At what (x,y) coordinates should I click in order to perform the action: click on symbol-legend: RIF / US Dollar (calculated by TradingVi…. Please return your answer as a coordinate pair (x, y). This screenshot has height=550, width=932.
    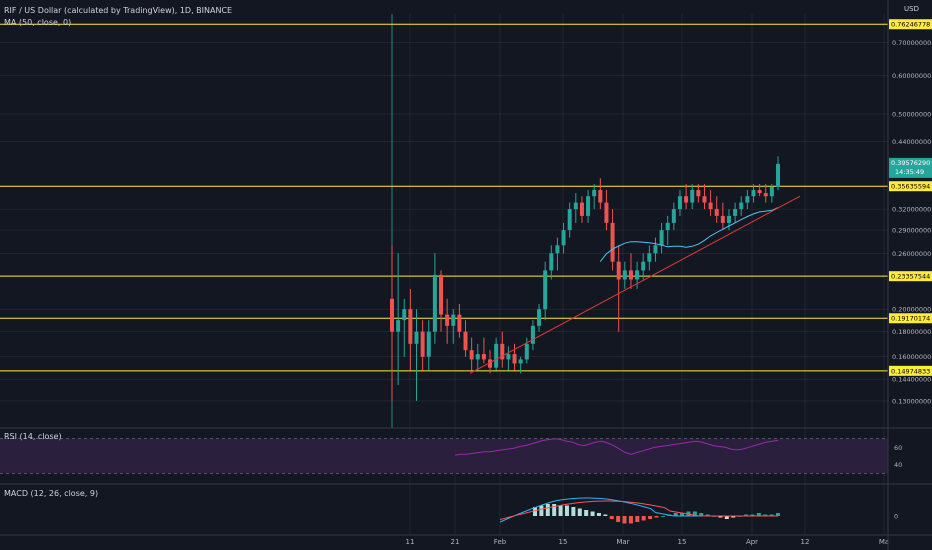
    Looking at the image, I should click on (118, 10).